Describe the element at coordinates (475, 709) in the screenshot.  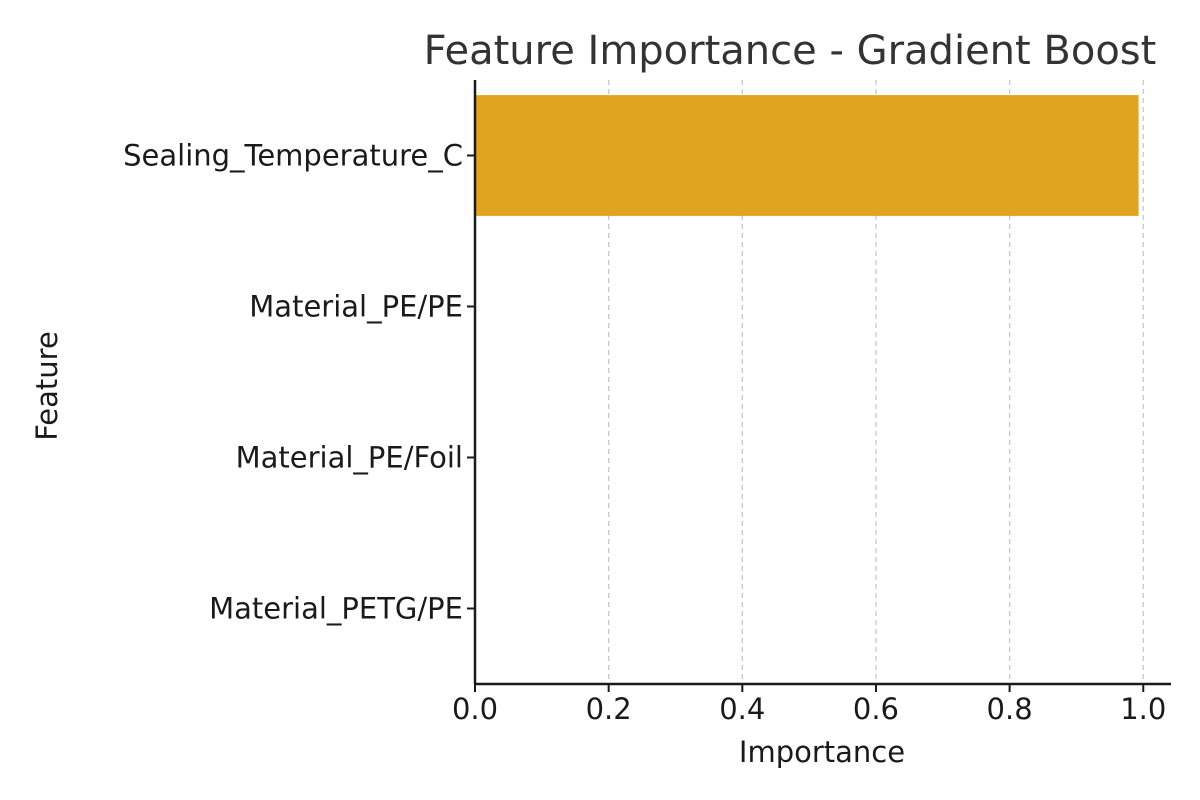
I see `x-tick-label: 0.0` at that location.